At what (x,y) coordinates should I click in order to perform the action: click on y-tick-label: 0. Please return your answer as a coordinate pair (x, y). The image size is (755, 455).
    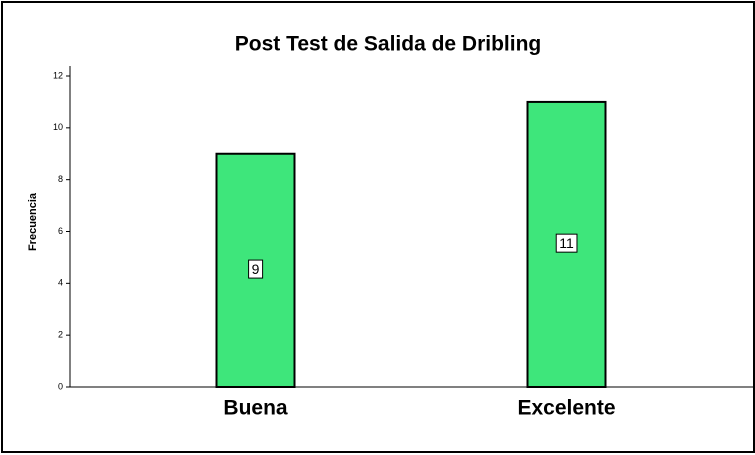
    Looking at the image, I should click on (60, 386).